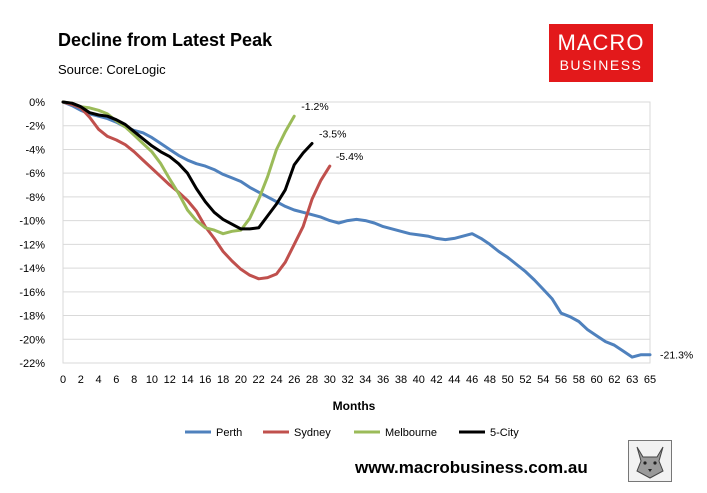 Image resolution: width=707 pixels, height=493 pixels. I want to click on x-tick-label: 58, so click(579, 380).